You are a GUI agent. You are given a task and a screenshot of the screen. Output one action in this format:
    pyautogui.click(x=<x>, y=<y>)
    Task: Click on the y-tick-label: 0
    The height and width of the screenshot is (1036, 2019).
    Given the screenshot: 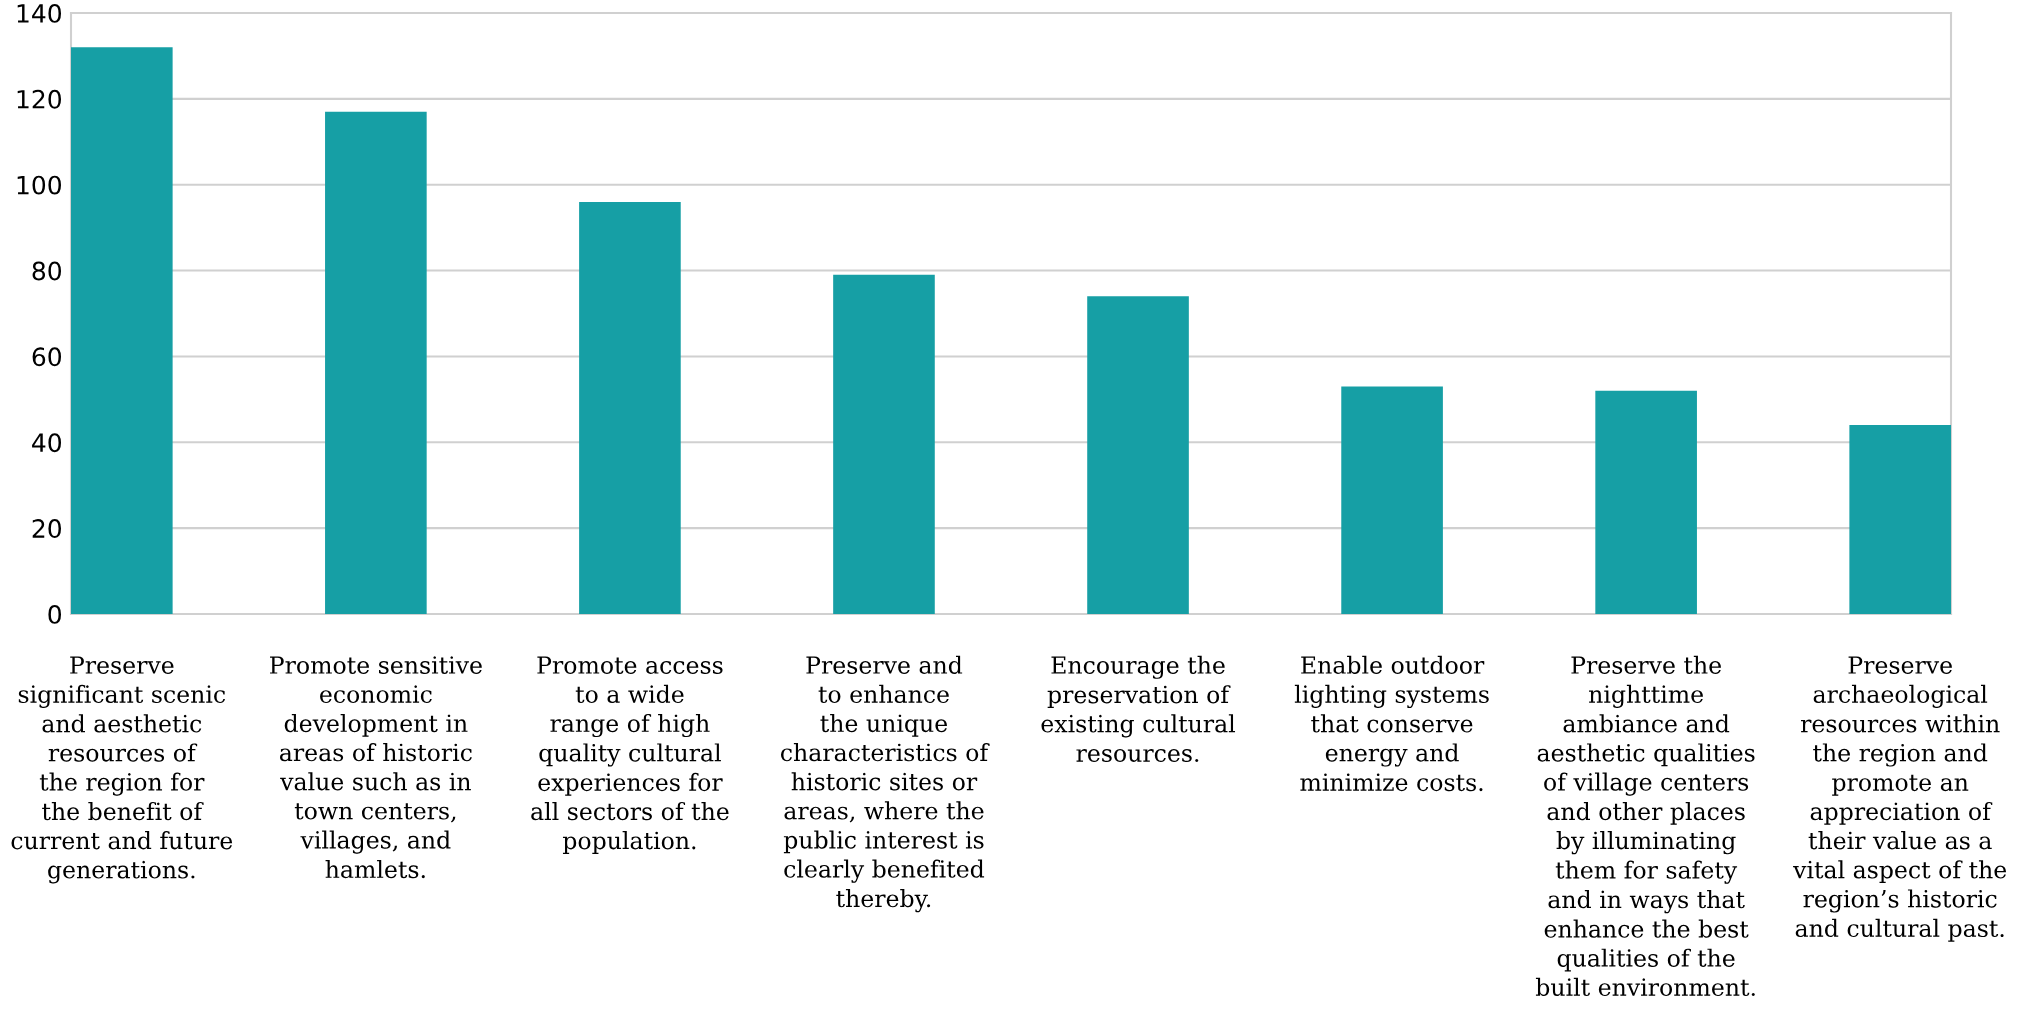 What is the action you would take?
    pyautogui.click(x=55, y=614)
    